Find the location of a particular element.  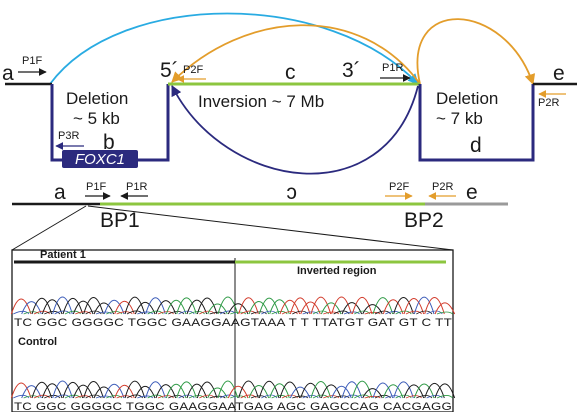

rearranged-label-e: e is located at coordinates (472, 192).